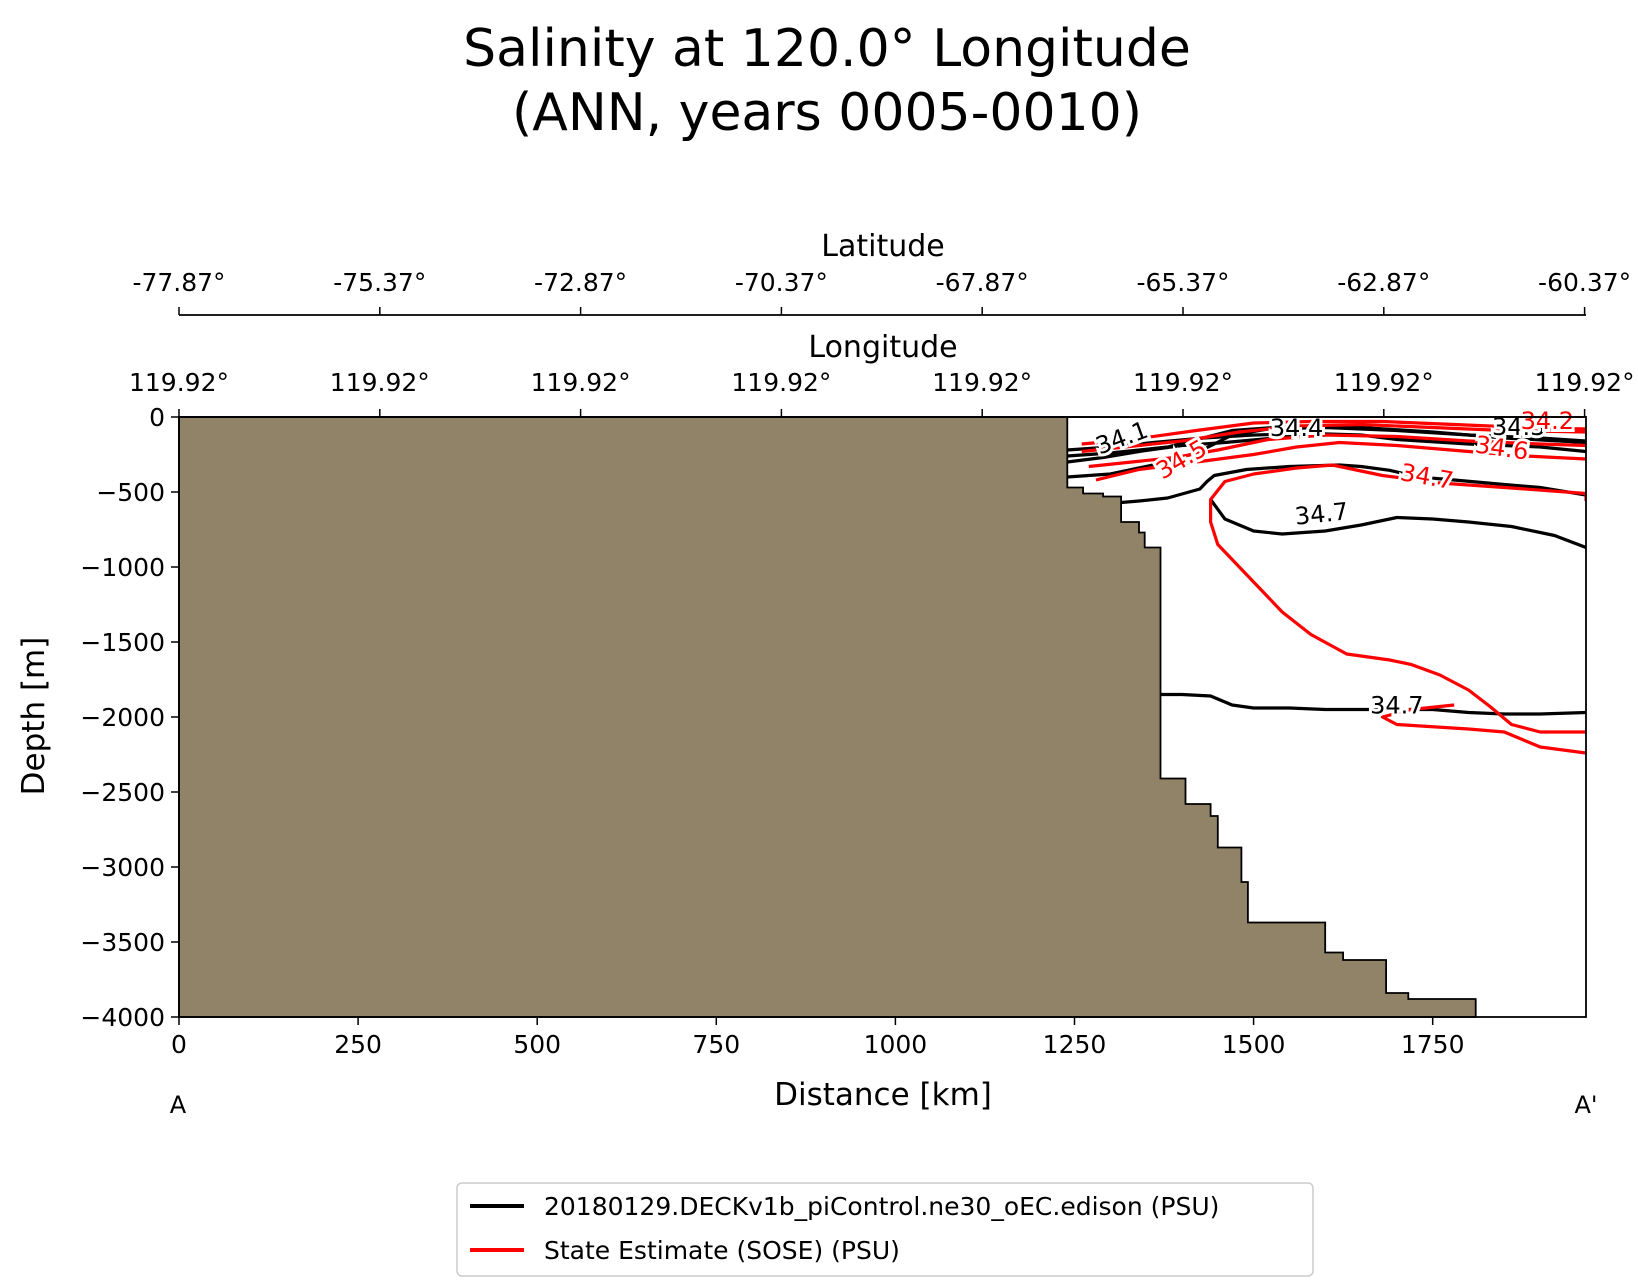 The width and height of the screenshot is (1638, 1287). What do you see at coordinates (130, 492) in the screenshot?
I see `y-tick-label: −500` at bounding box center [130, 492].